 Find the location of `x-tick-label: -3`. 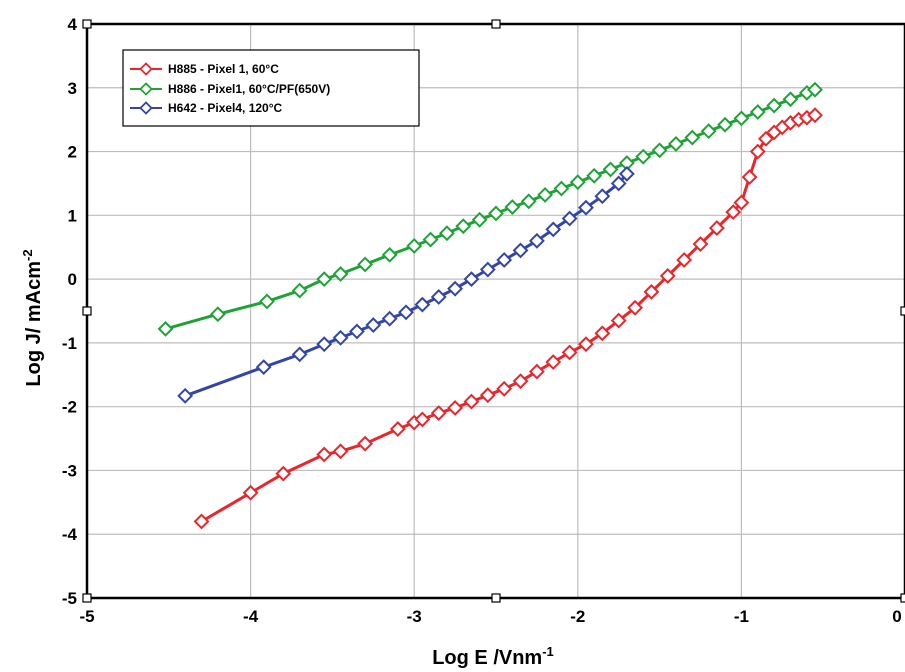

x-tick-label: -3 is located at coordinates (414, 616).